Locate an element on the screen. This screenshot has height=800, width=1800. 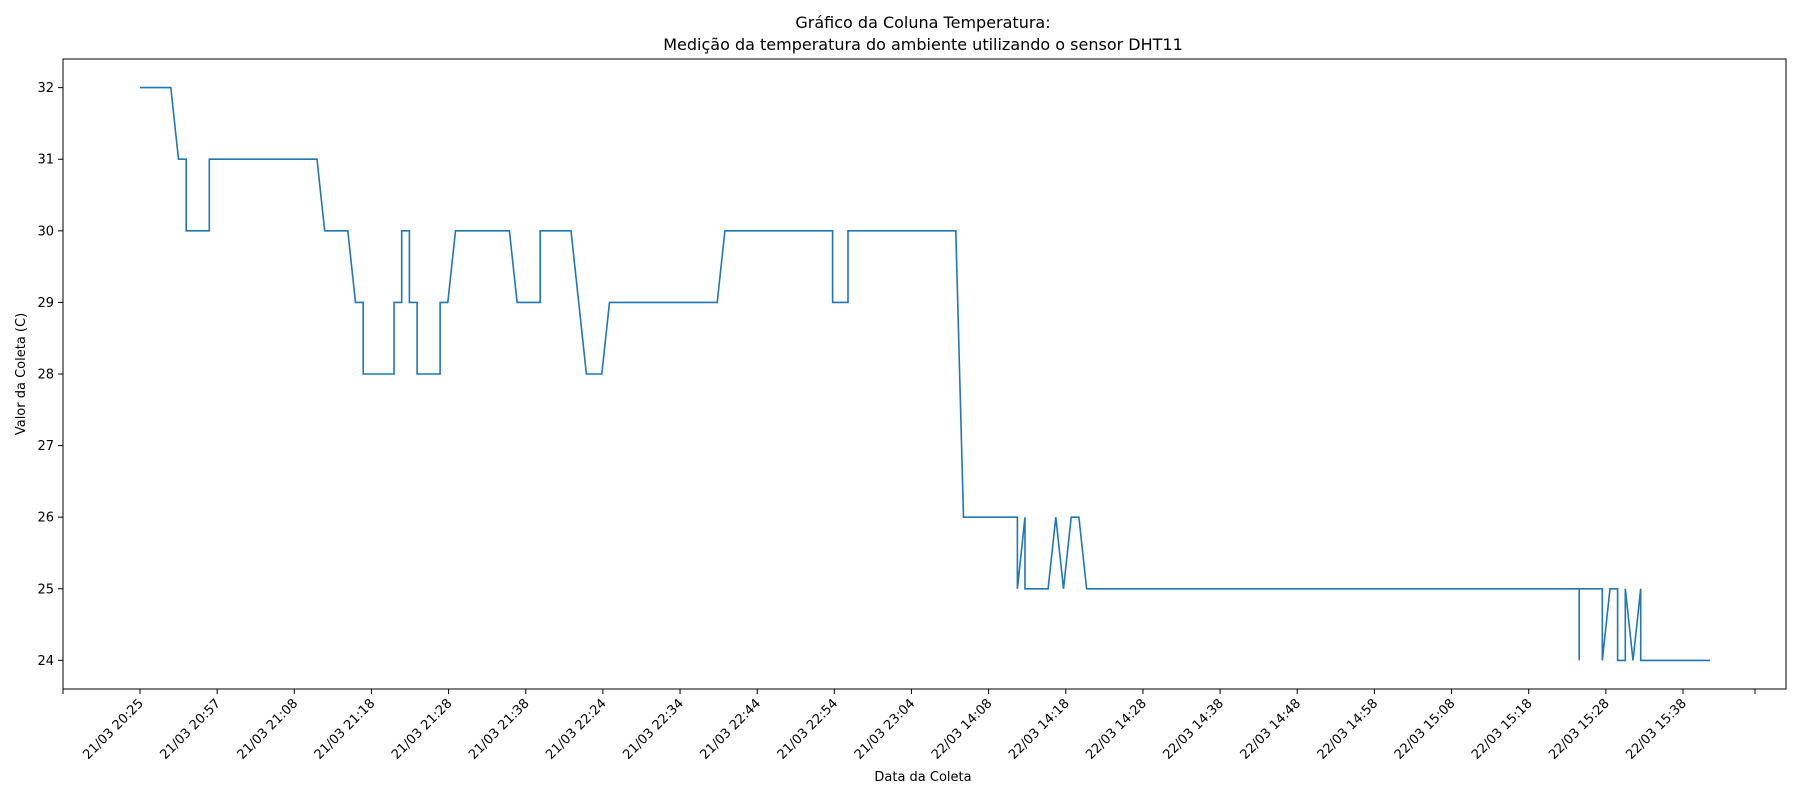
y-tick-label: 32 is located at coordinates (45, 88).